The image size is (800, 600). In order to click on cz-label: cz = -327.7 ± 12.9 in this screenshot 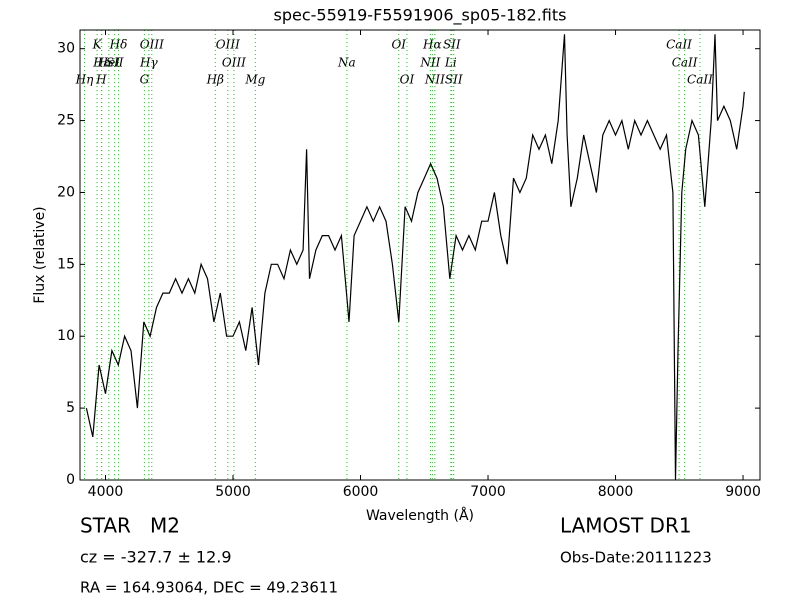, I will do `click(156, 557)`.